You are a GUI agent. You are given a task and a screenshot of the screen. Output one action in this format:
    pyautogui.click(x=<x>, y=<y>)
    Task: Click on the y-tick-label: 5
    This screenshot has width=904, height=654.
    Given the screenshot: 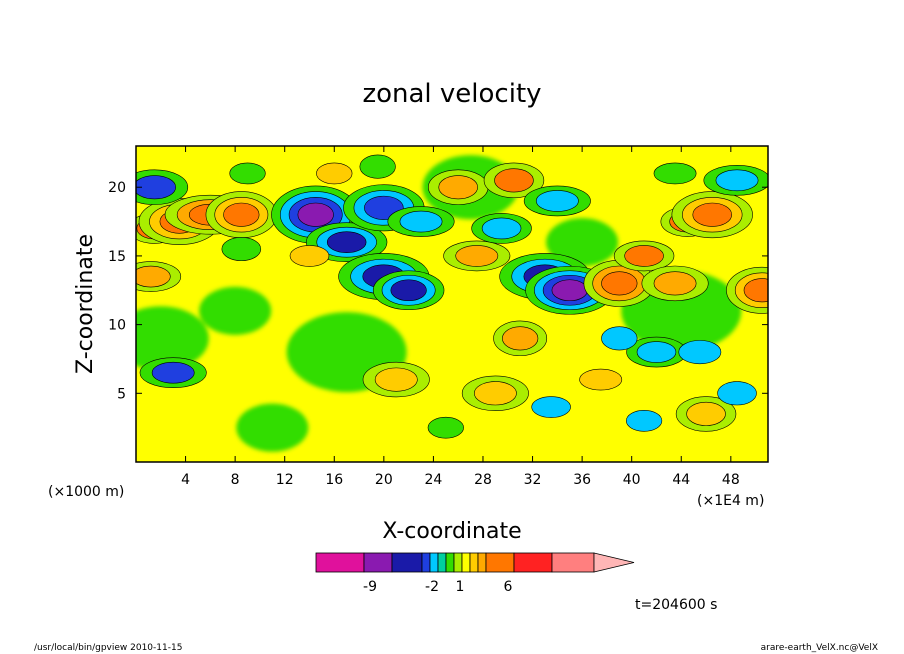 What is the action you would take?
    pyautogui.click(x=121, y=394)
    